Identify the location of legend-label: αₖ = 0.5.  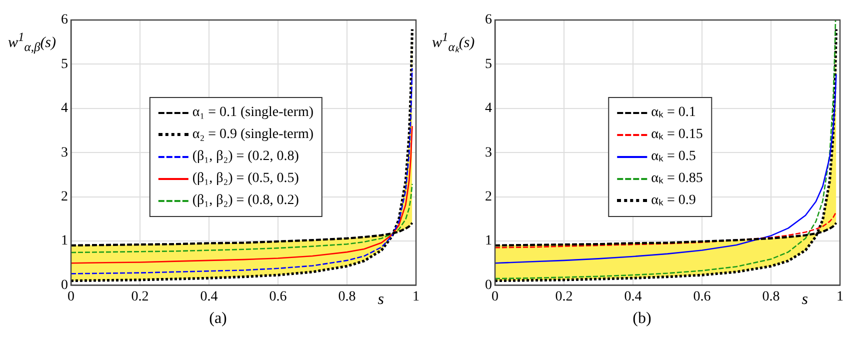
(673, 157).